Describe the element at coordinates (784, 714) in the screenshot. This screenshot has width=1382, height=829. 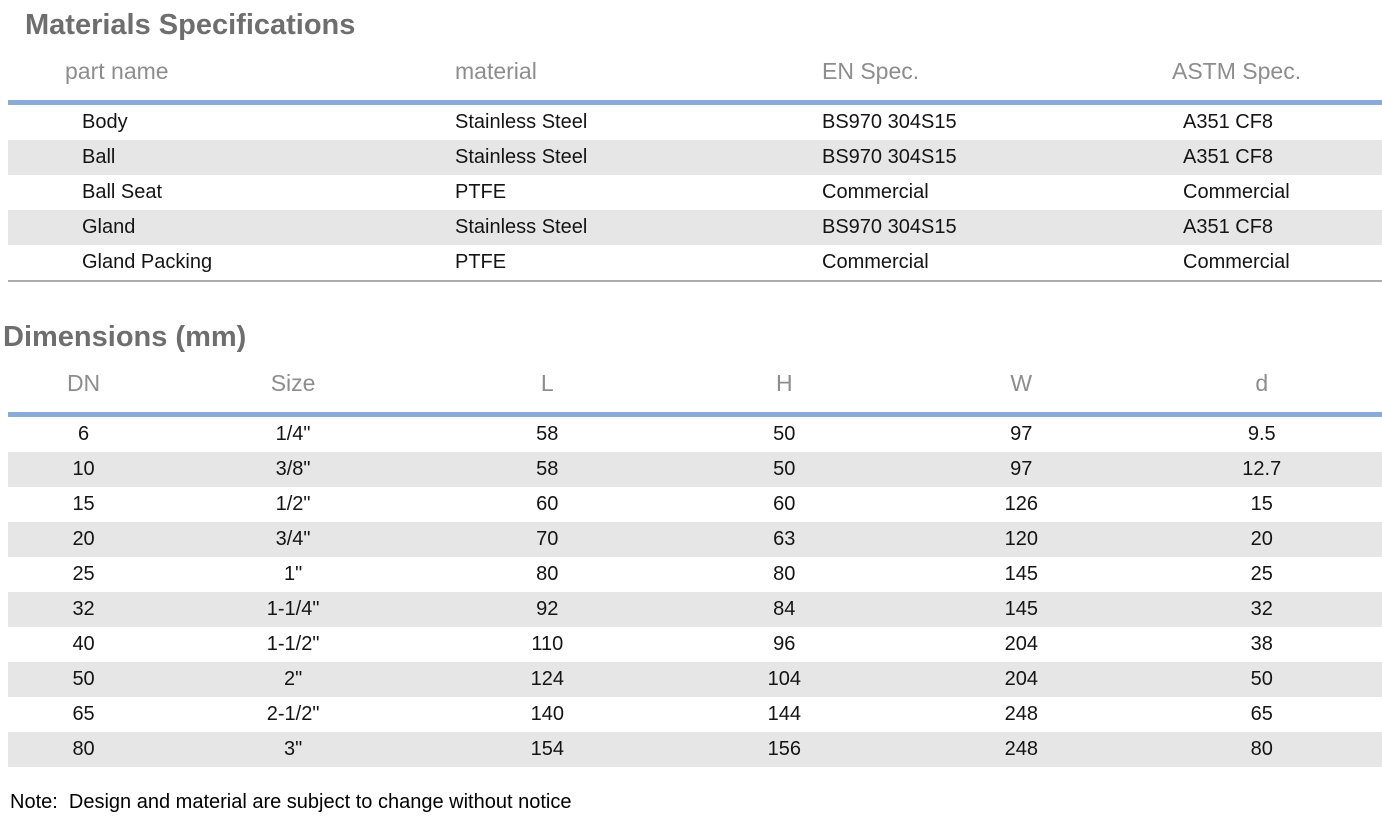
I see `cell-h: 144` at that location.